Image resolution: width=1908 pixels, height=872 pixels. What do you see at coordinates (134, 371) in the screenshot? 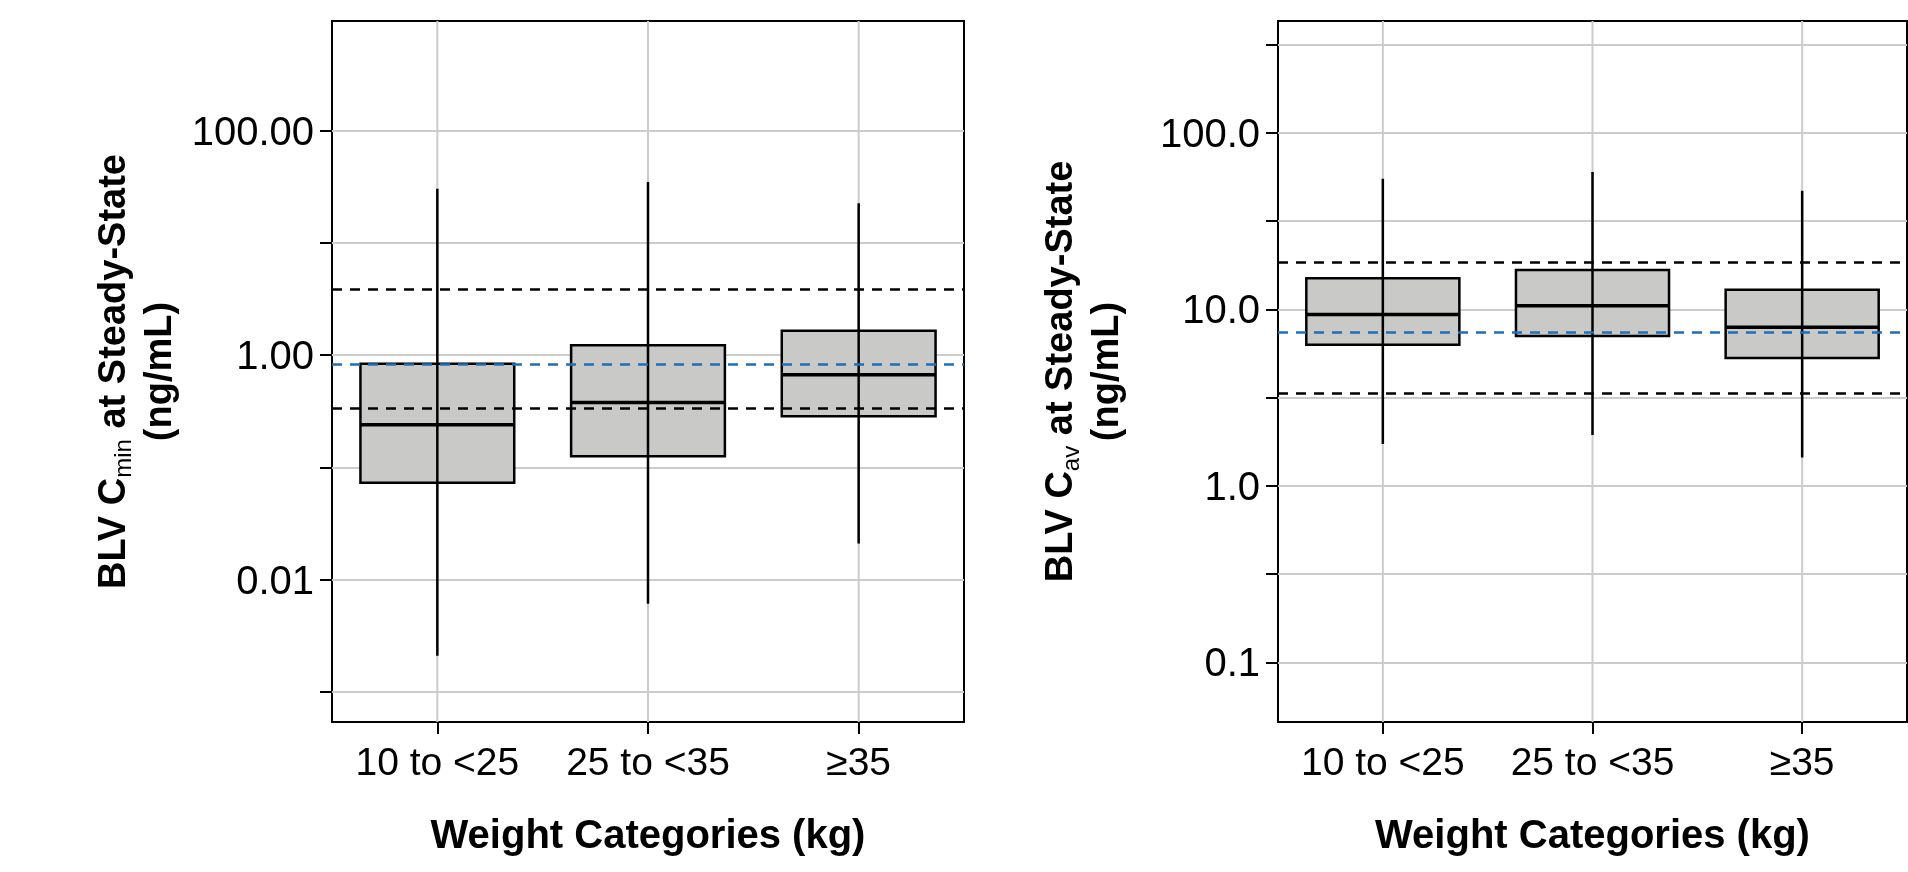
I see `y-axis-title: BLV Cmin at Steady-State (ng/mL)` at bounding box center [134, 371].